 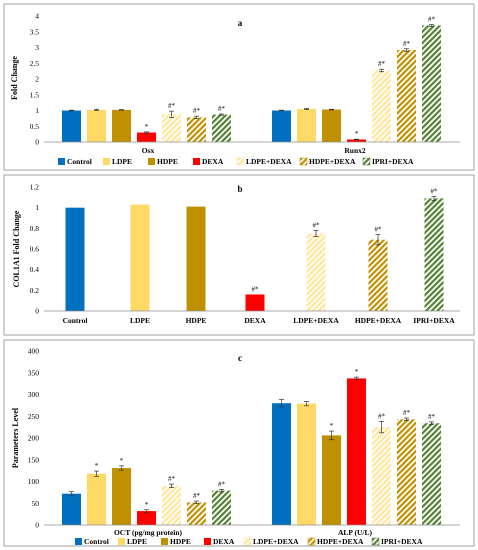 I want to click on panel-c-yticks: 0 50 100 150 200 250 300 350 400, so click(x=34, y=438).